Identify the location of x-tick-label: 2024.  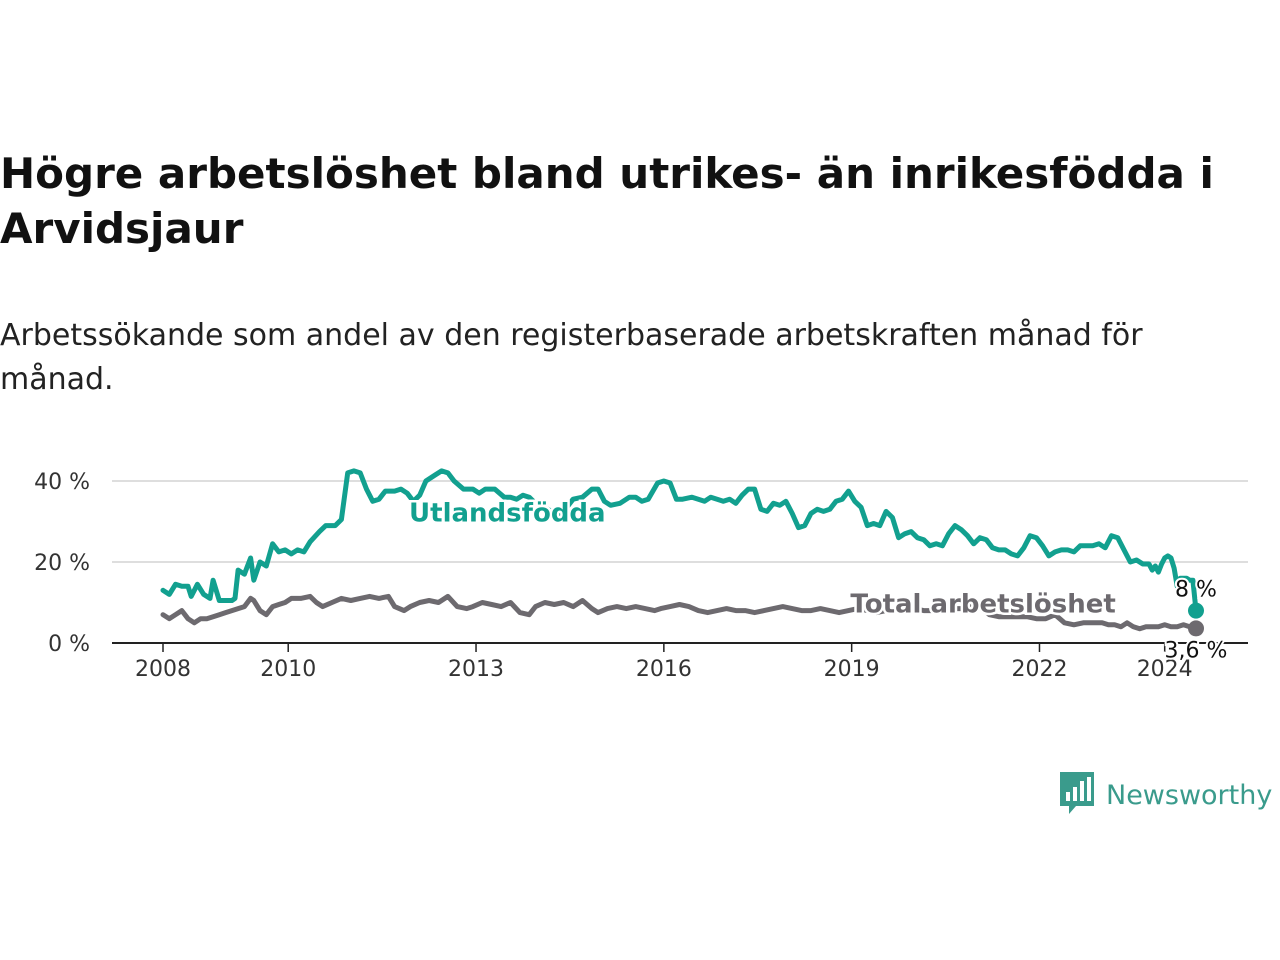
(1165, 669).